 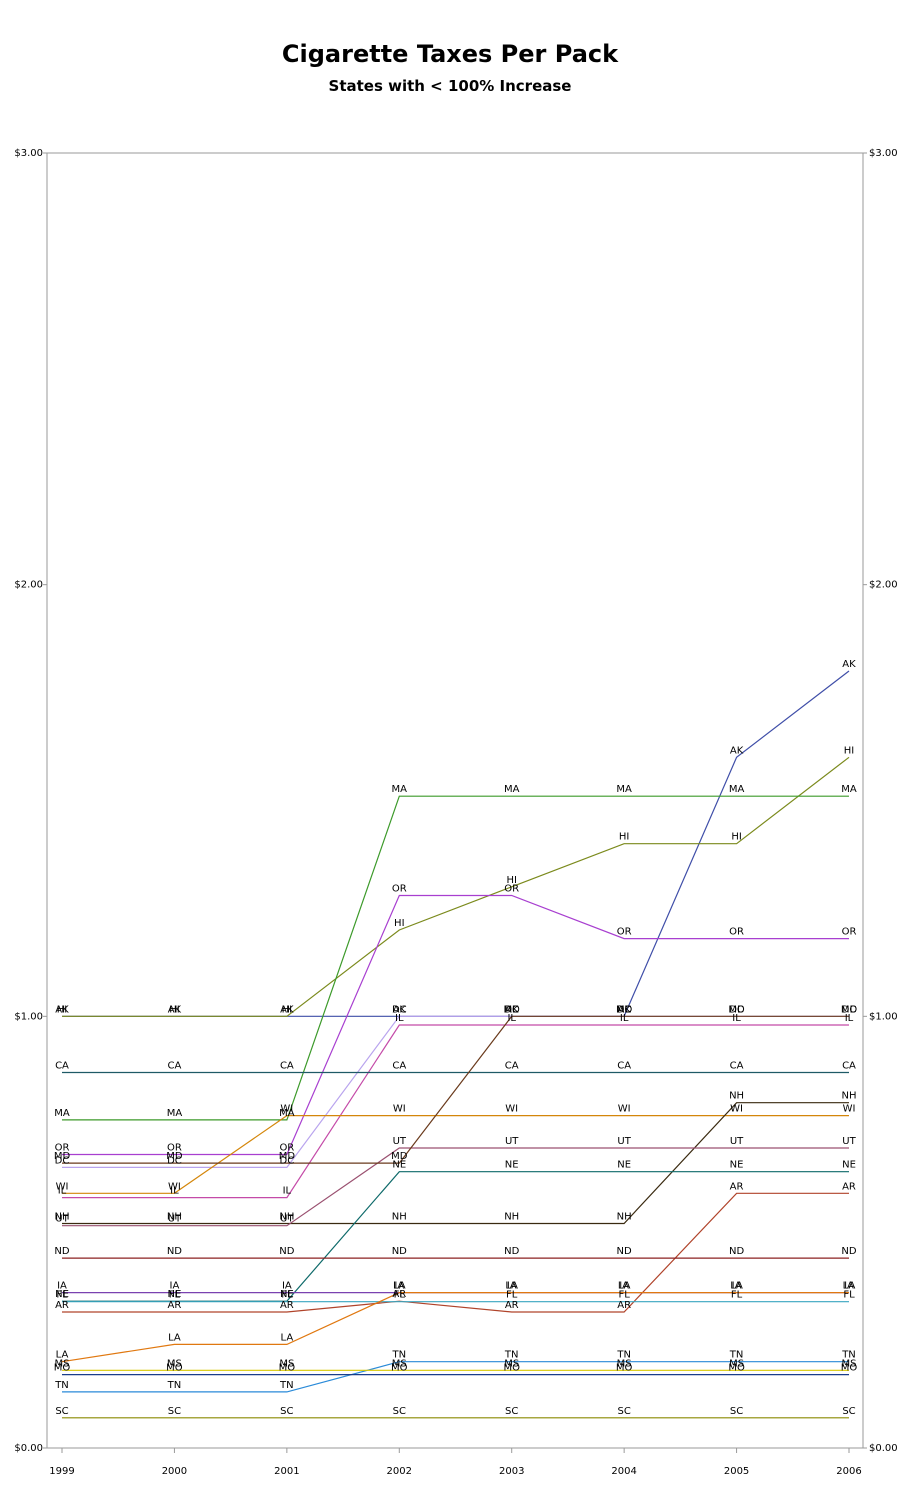 What do you see at coordinates (286, 1471) in the screenshot?
I see `x-tick-label: 2001` at bounding box center [286, 1471].